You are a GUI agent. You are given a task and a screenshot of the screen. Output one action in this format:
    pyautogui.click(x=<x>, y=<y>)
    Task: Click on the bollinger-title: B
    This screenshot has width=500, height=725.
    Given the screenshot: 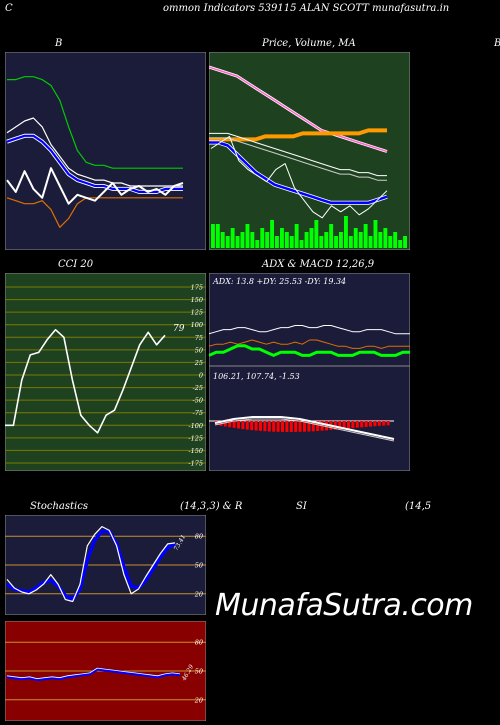 What is the action you would take?
    pyautogui.click(x=59, y=43)
    